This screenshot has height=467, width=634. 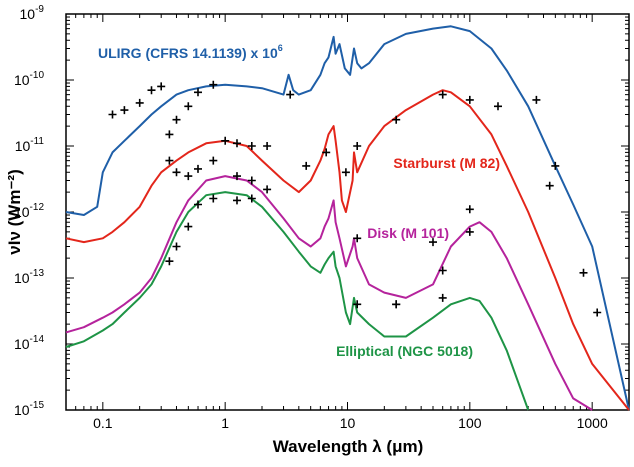 What do you see at coordinates (32, 13) in the screenshot?
I see `y-tick-label: 10-9` at bounding box center [32, 13].